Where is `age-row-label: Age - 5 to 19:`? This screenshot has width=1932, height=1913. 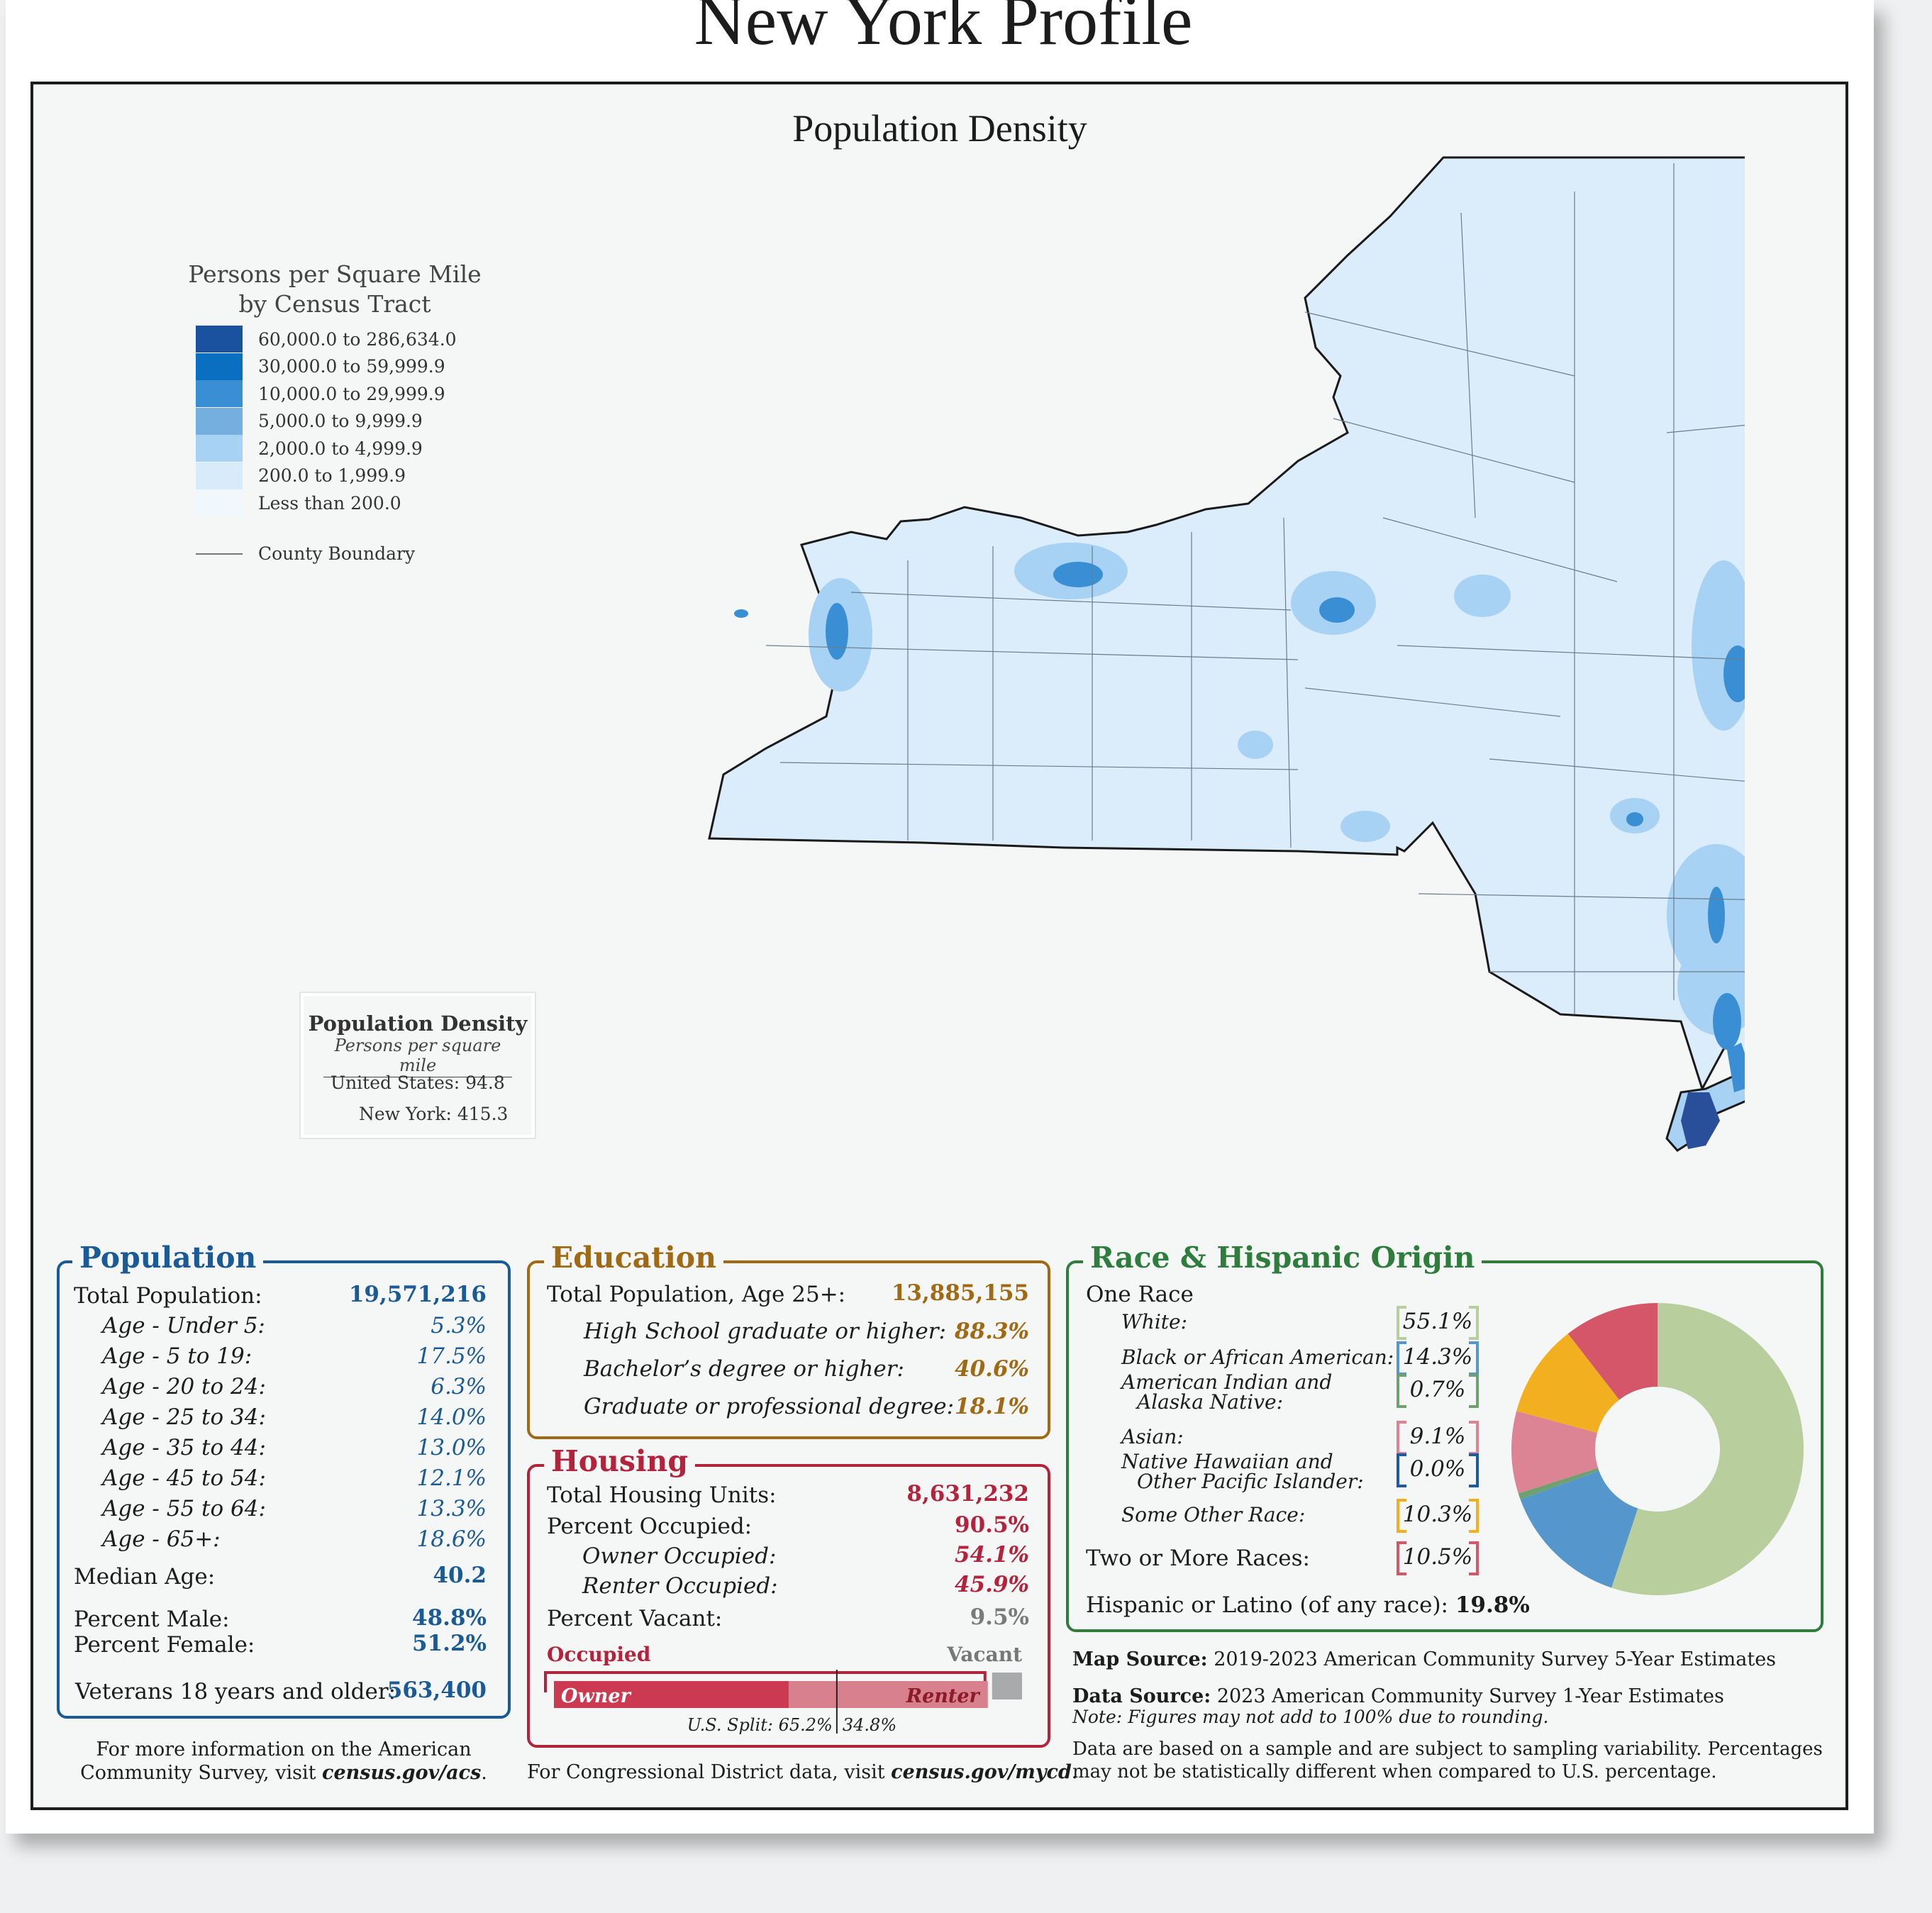
age-row-label: Age - 5 to 19: is located at coordinates (177, 1356).